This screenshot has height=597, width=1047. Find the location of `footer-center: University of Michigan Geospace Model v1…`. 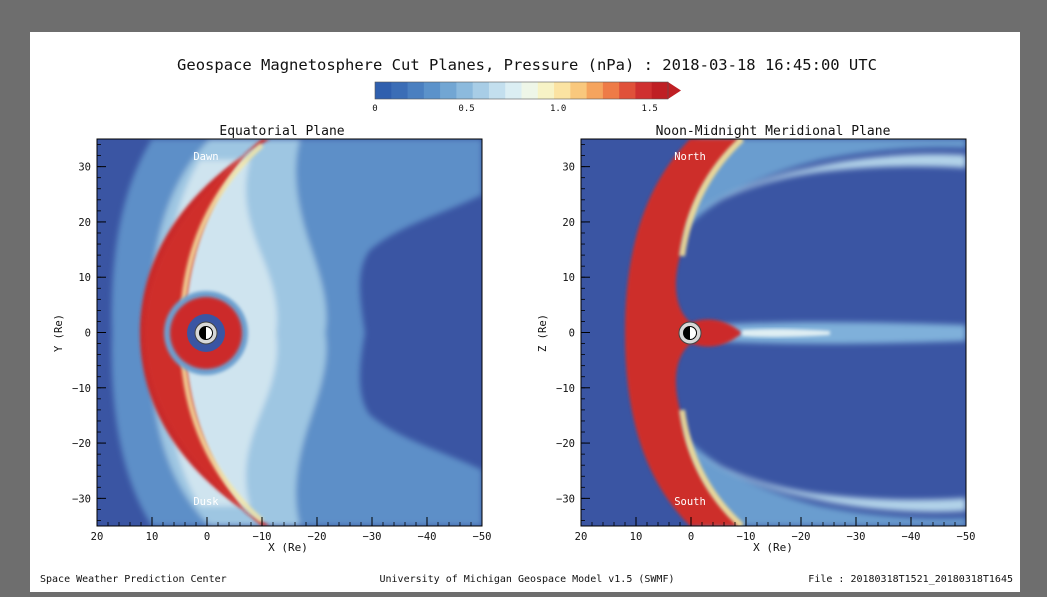

footer-center: University of Michigan Geospace Model v1… is located at coordinates (526, 579).